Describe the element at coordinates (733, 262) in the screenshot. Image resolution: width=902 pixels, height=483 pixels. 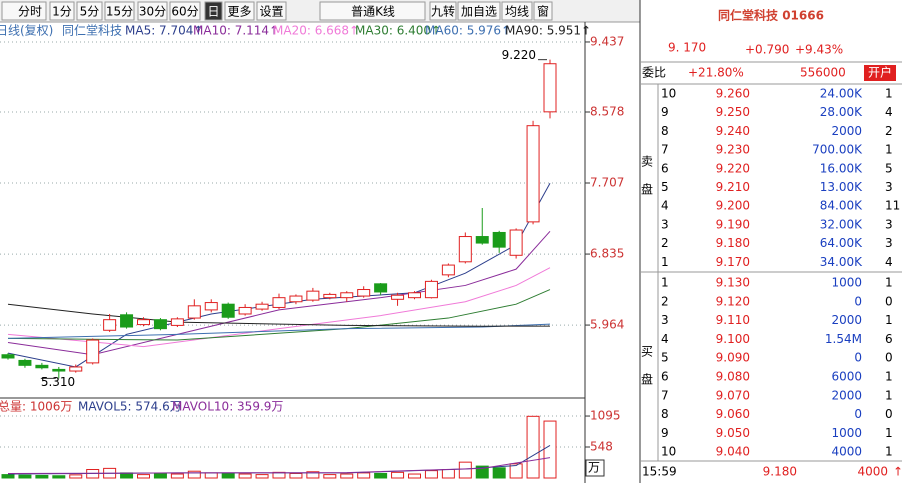
I see `price: 9.170` at that location.